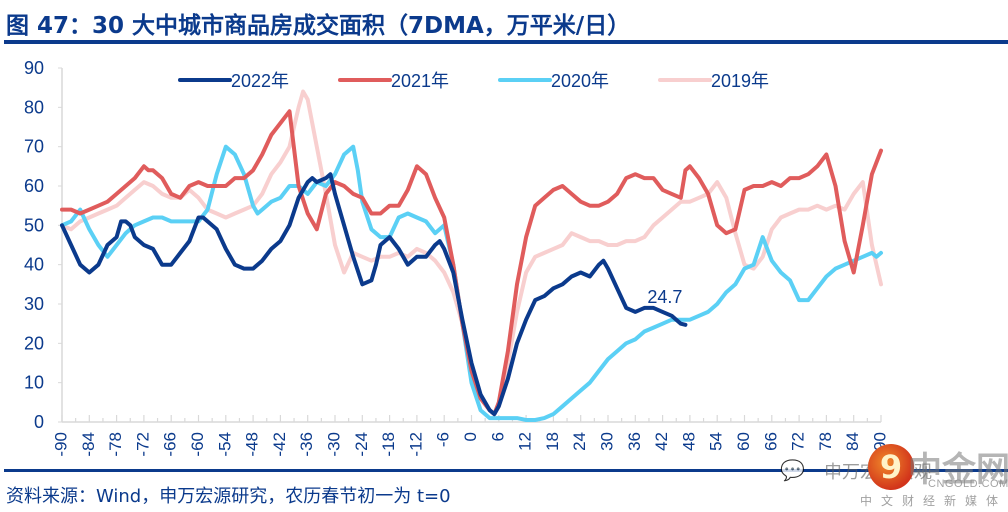  Describe the element at coordinates (740, 81) in the screenshot. I see `legend-label-2019: 2019年` at that location.